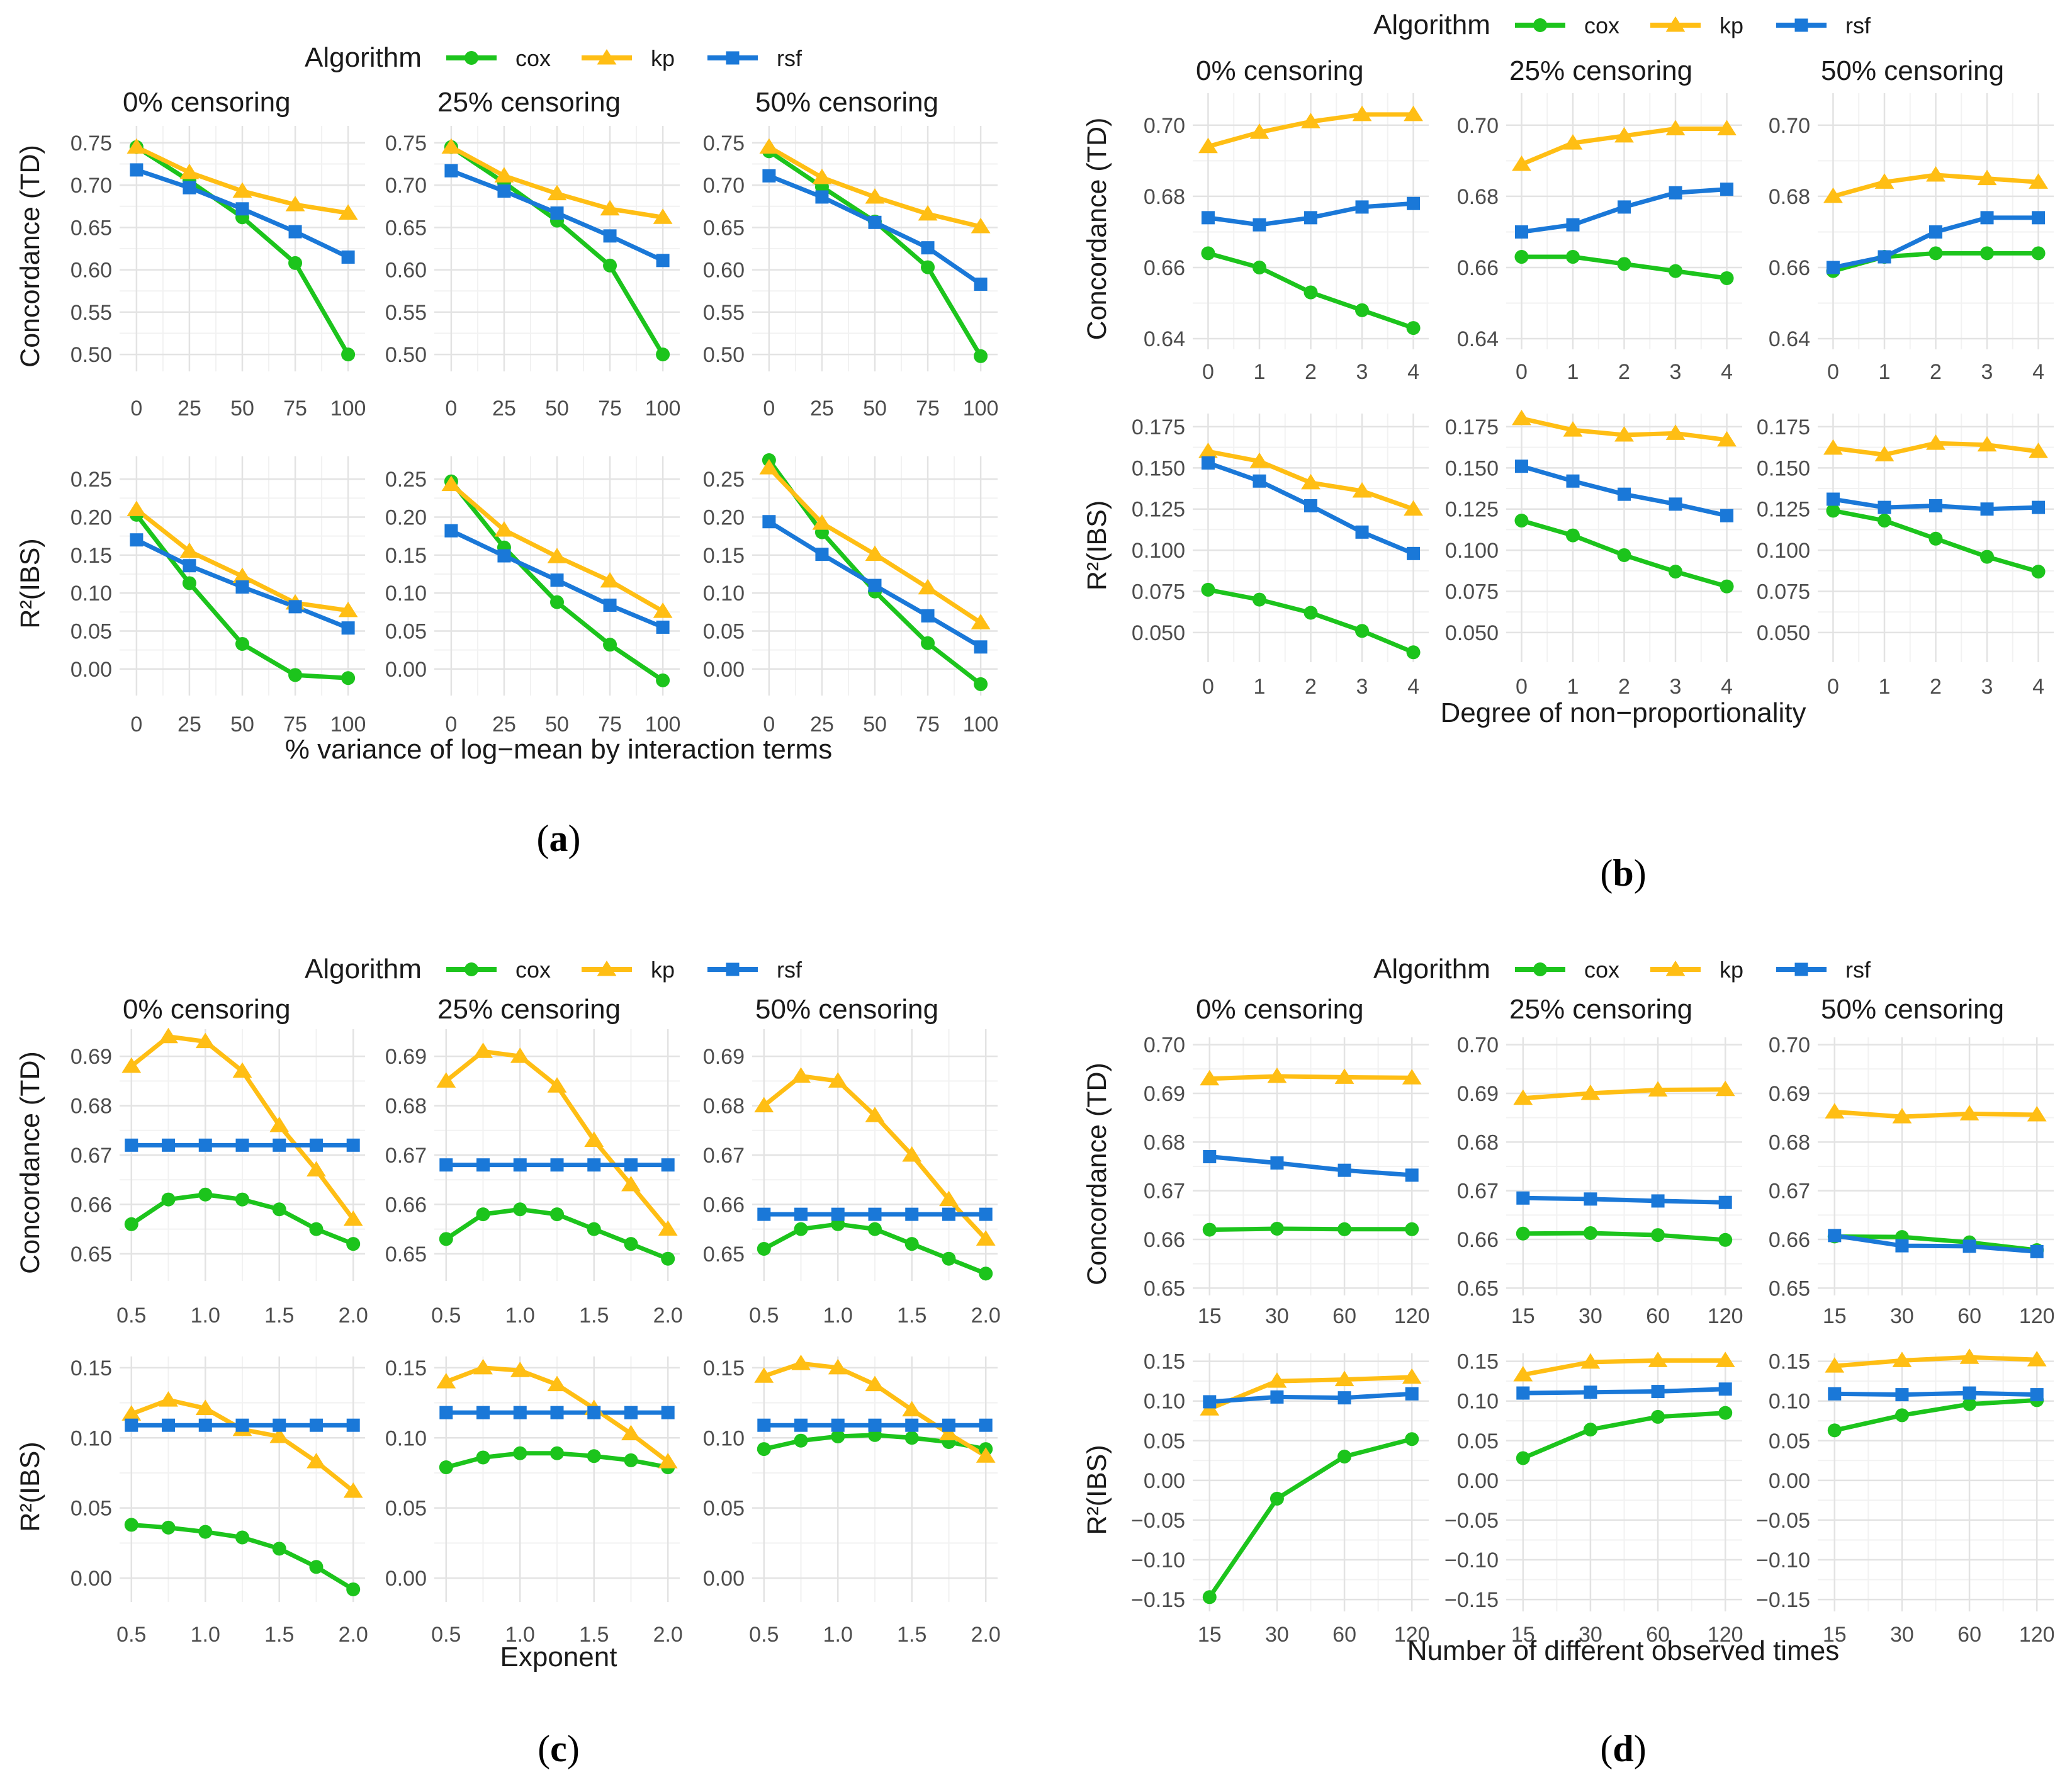 The image size is (2072, 1782). Describe the element at coordinates (1478, 1192) in the screenshot. I see `y-tick-label: 0.67` at that location.